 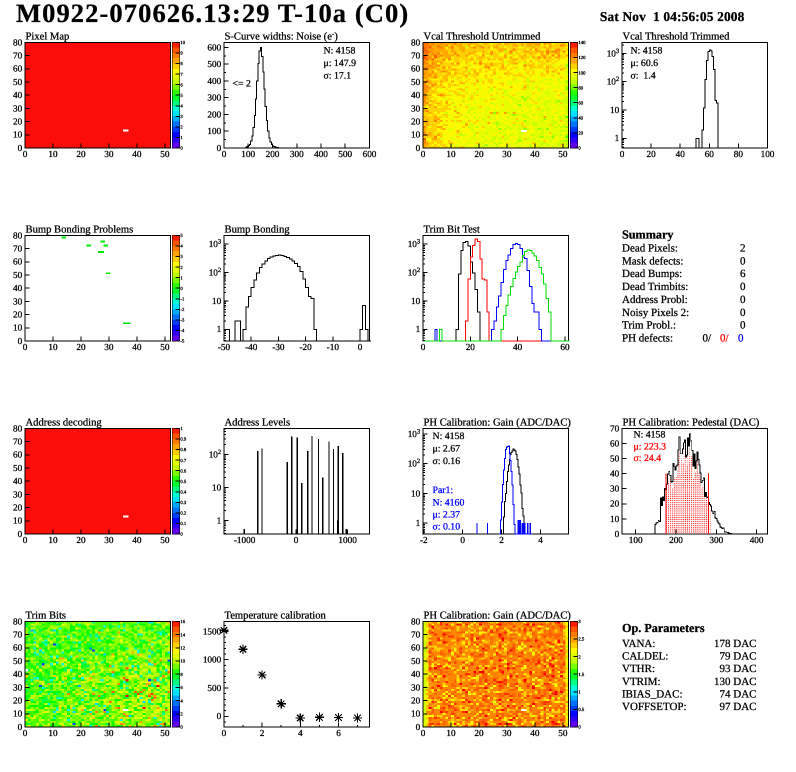 I want to click on svg-text: Par1:, so click(x=443, y=490).